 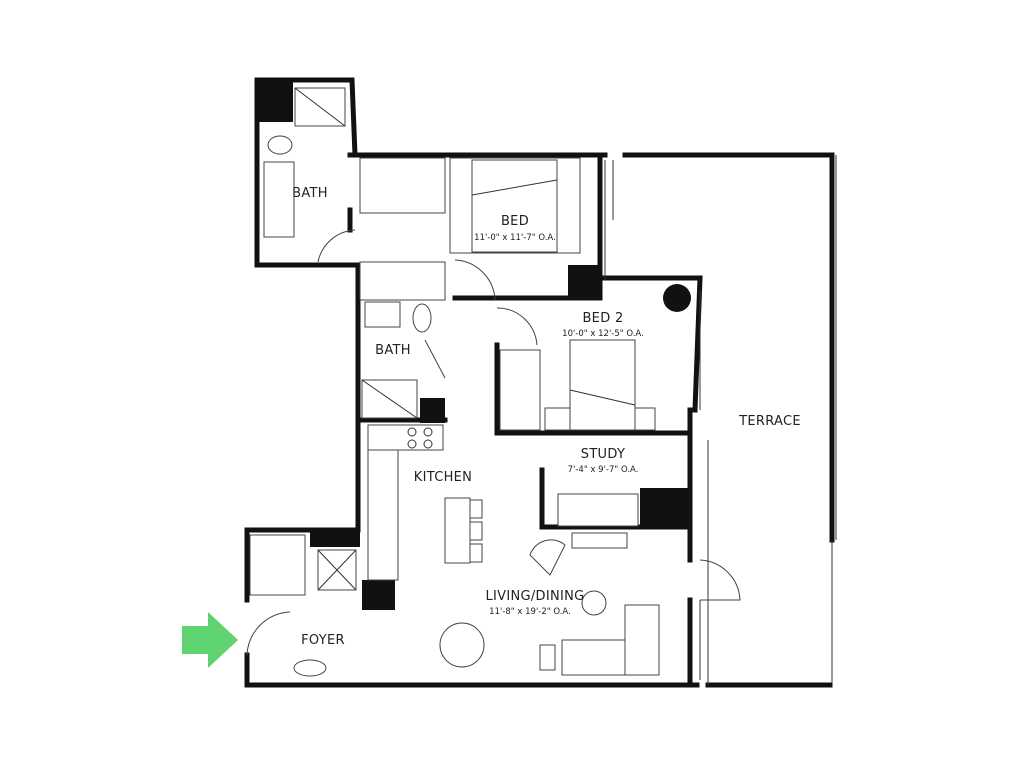 What do you see at coordinates (403, 360) in the screenshot?
I see `bath2-fixtures` at bounding box center [403, 360].